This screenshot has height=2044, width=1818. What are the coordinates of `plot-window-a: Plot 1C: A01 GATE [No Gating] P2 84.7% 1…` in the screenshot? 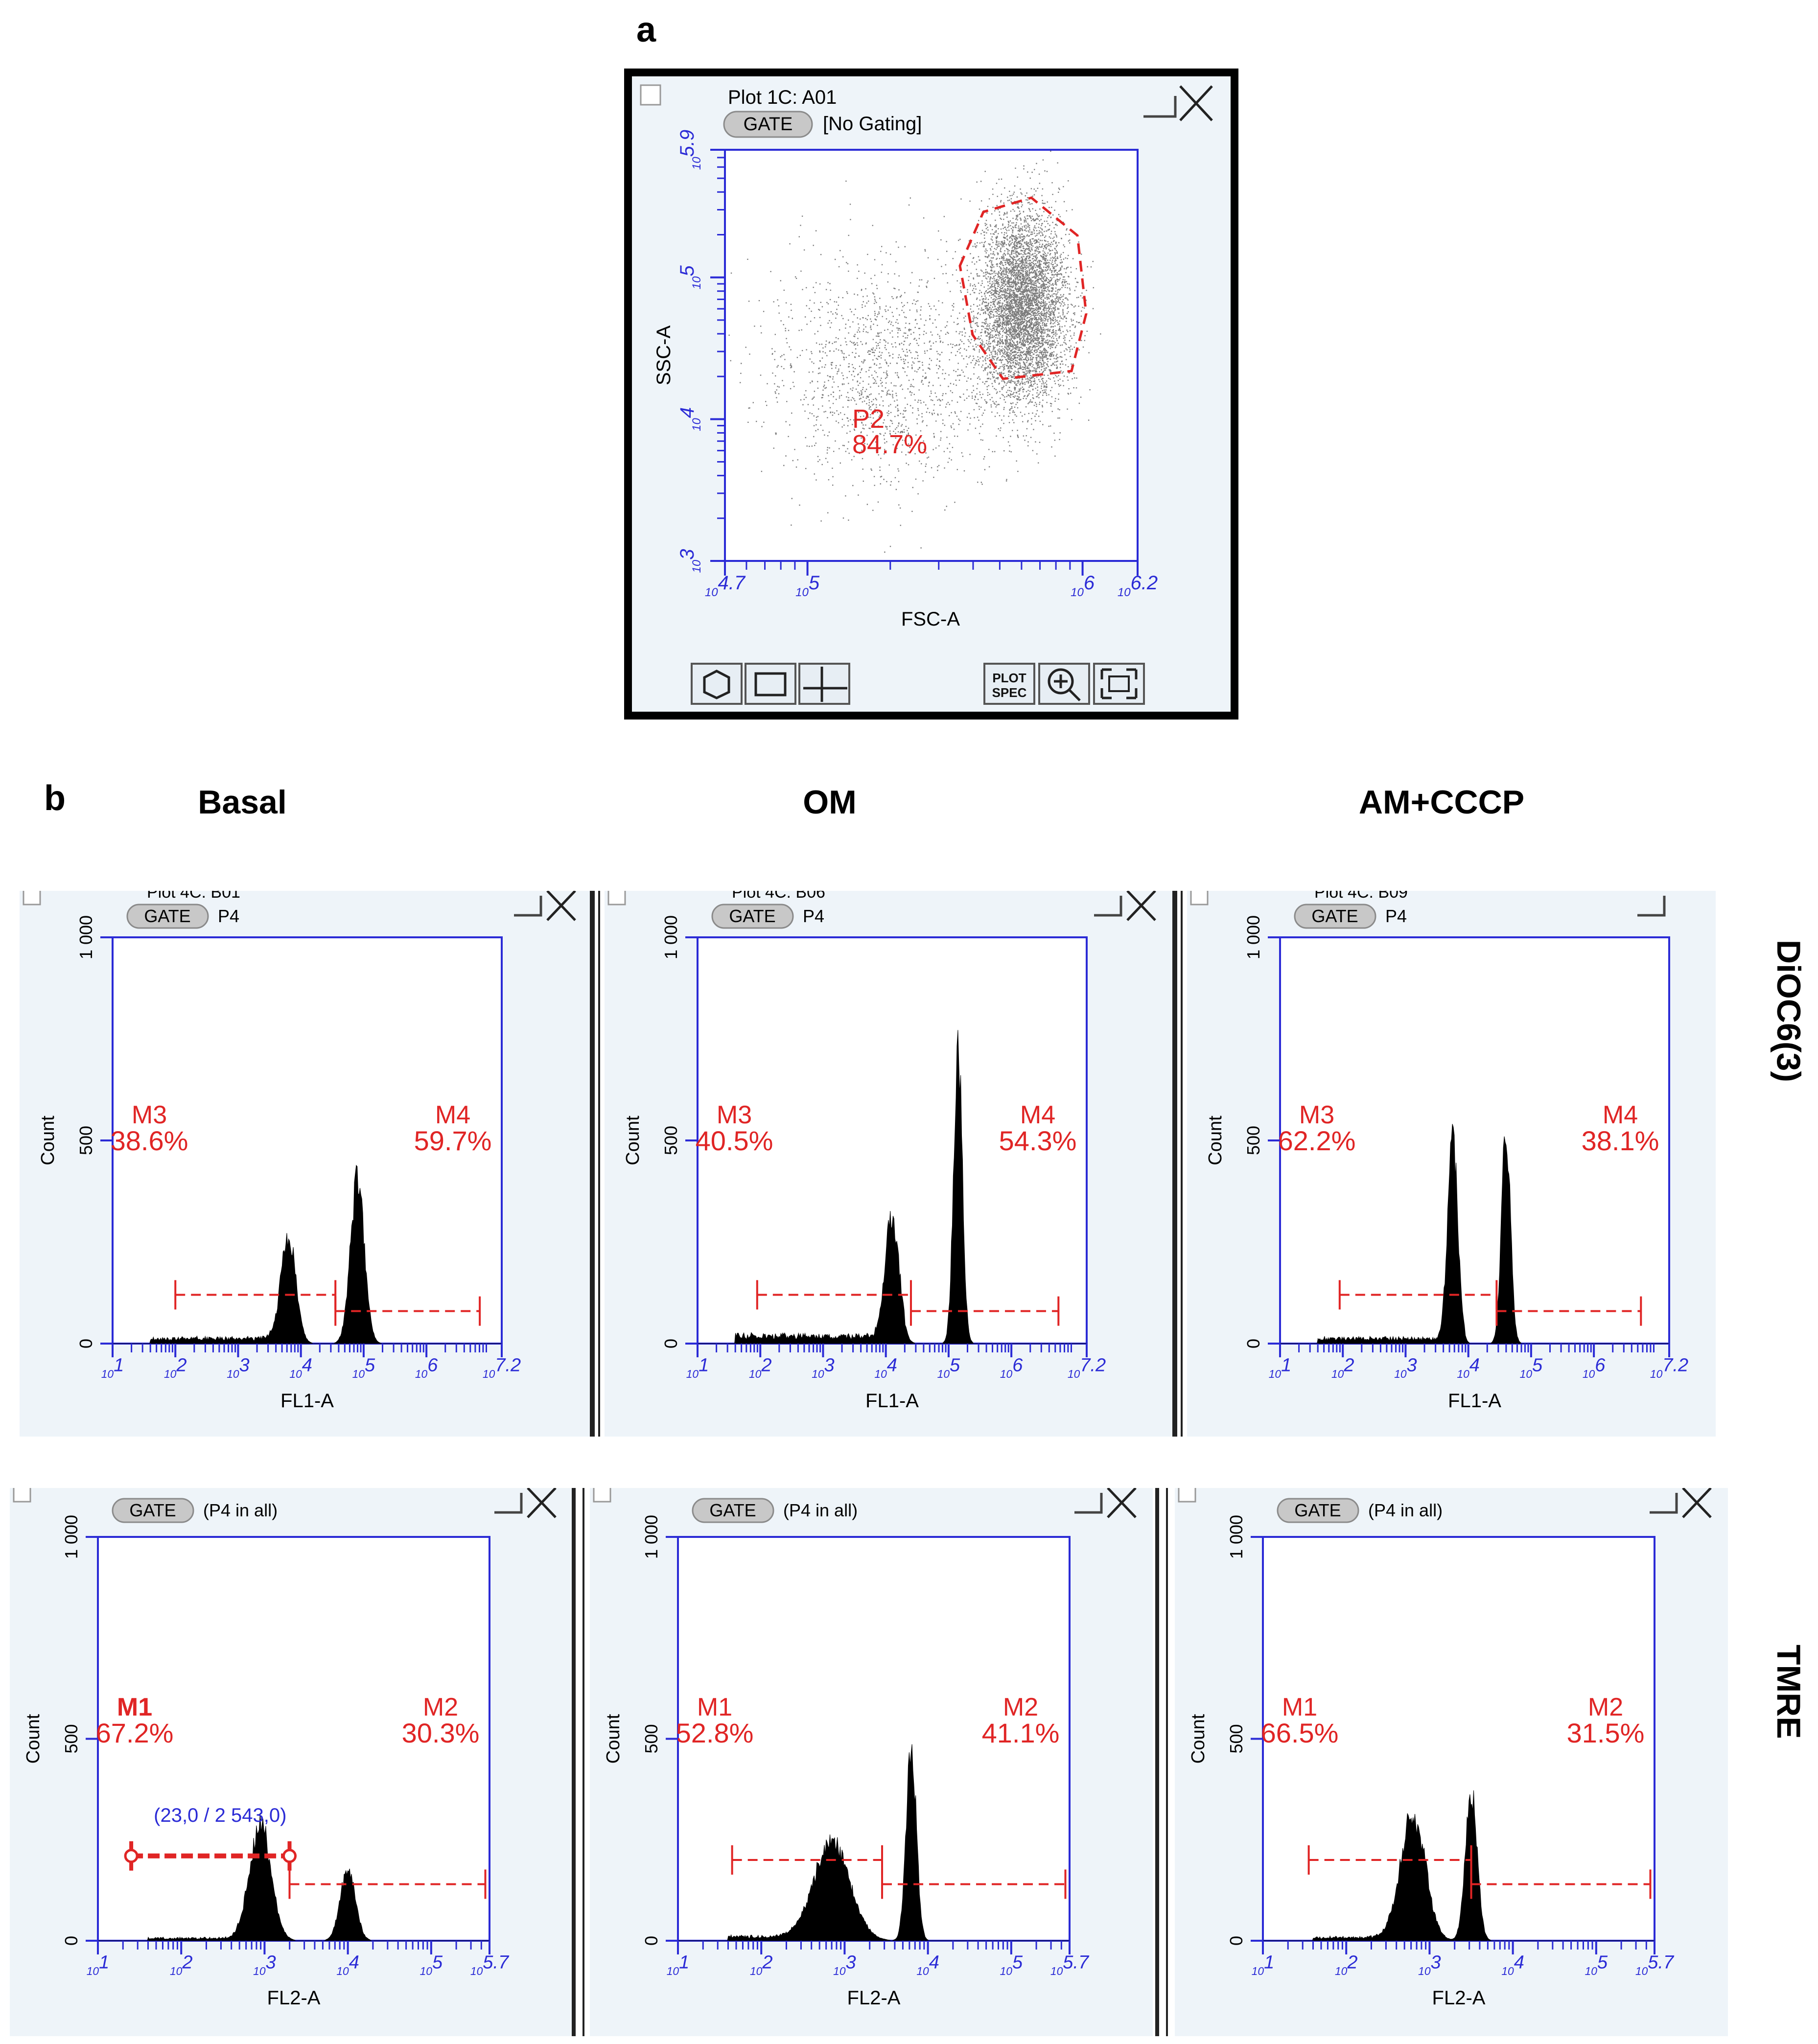 It's located at (931, 394).